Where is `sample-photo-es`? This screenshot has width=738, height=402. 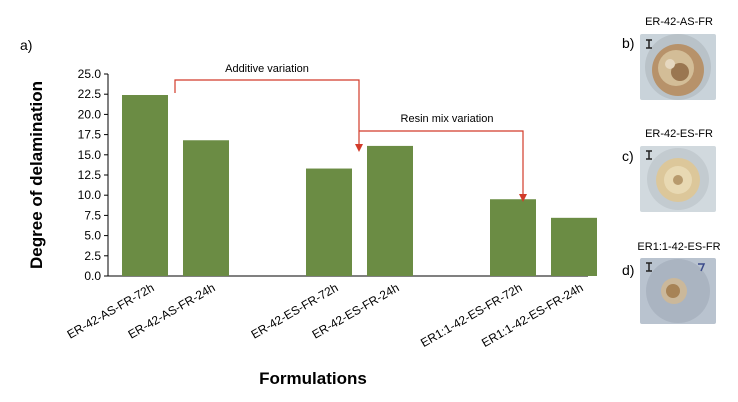
sample-photo-es is located at coordinates (678, 179).